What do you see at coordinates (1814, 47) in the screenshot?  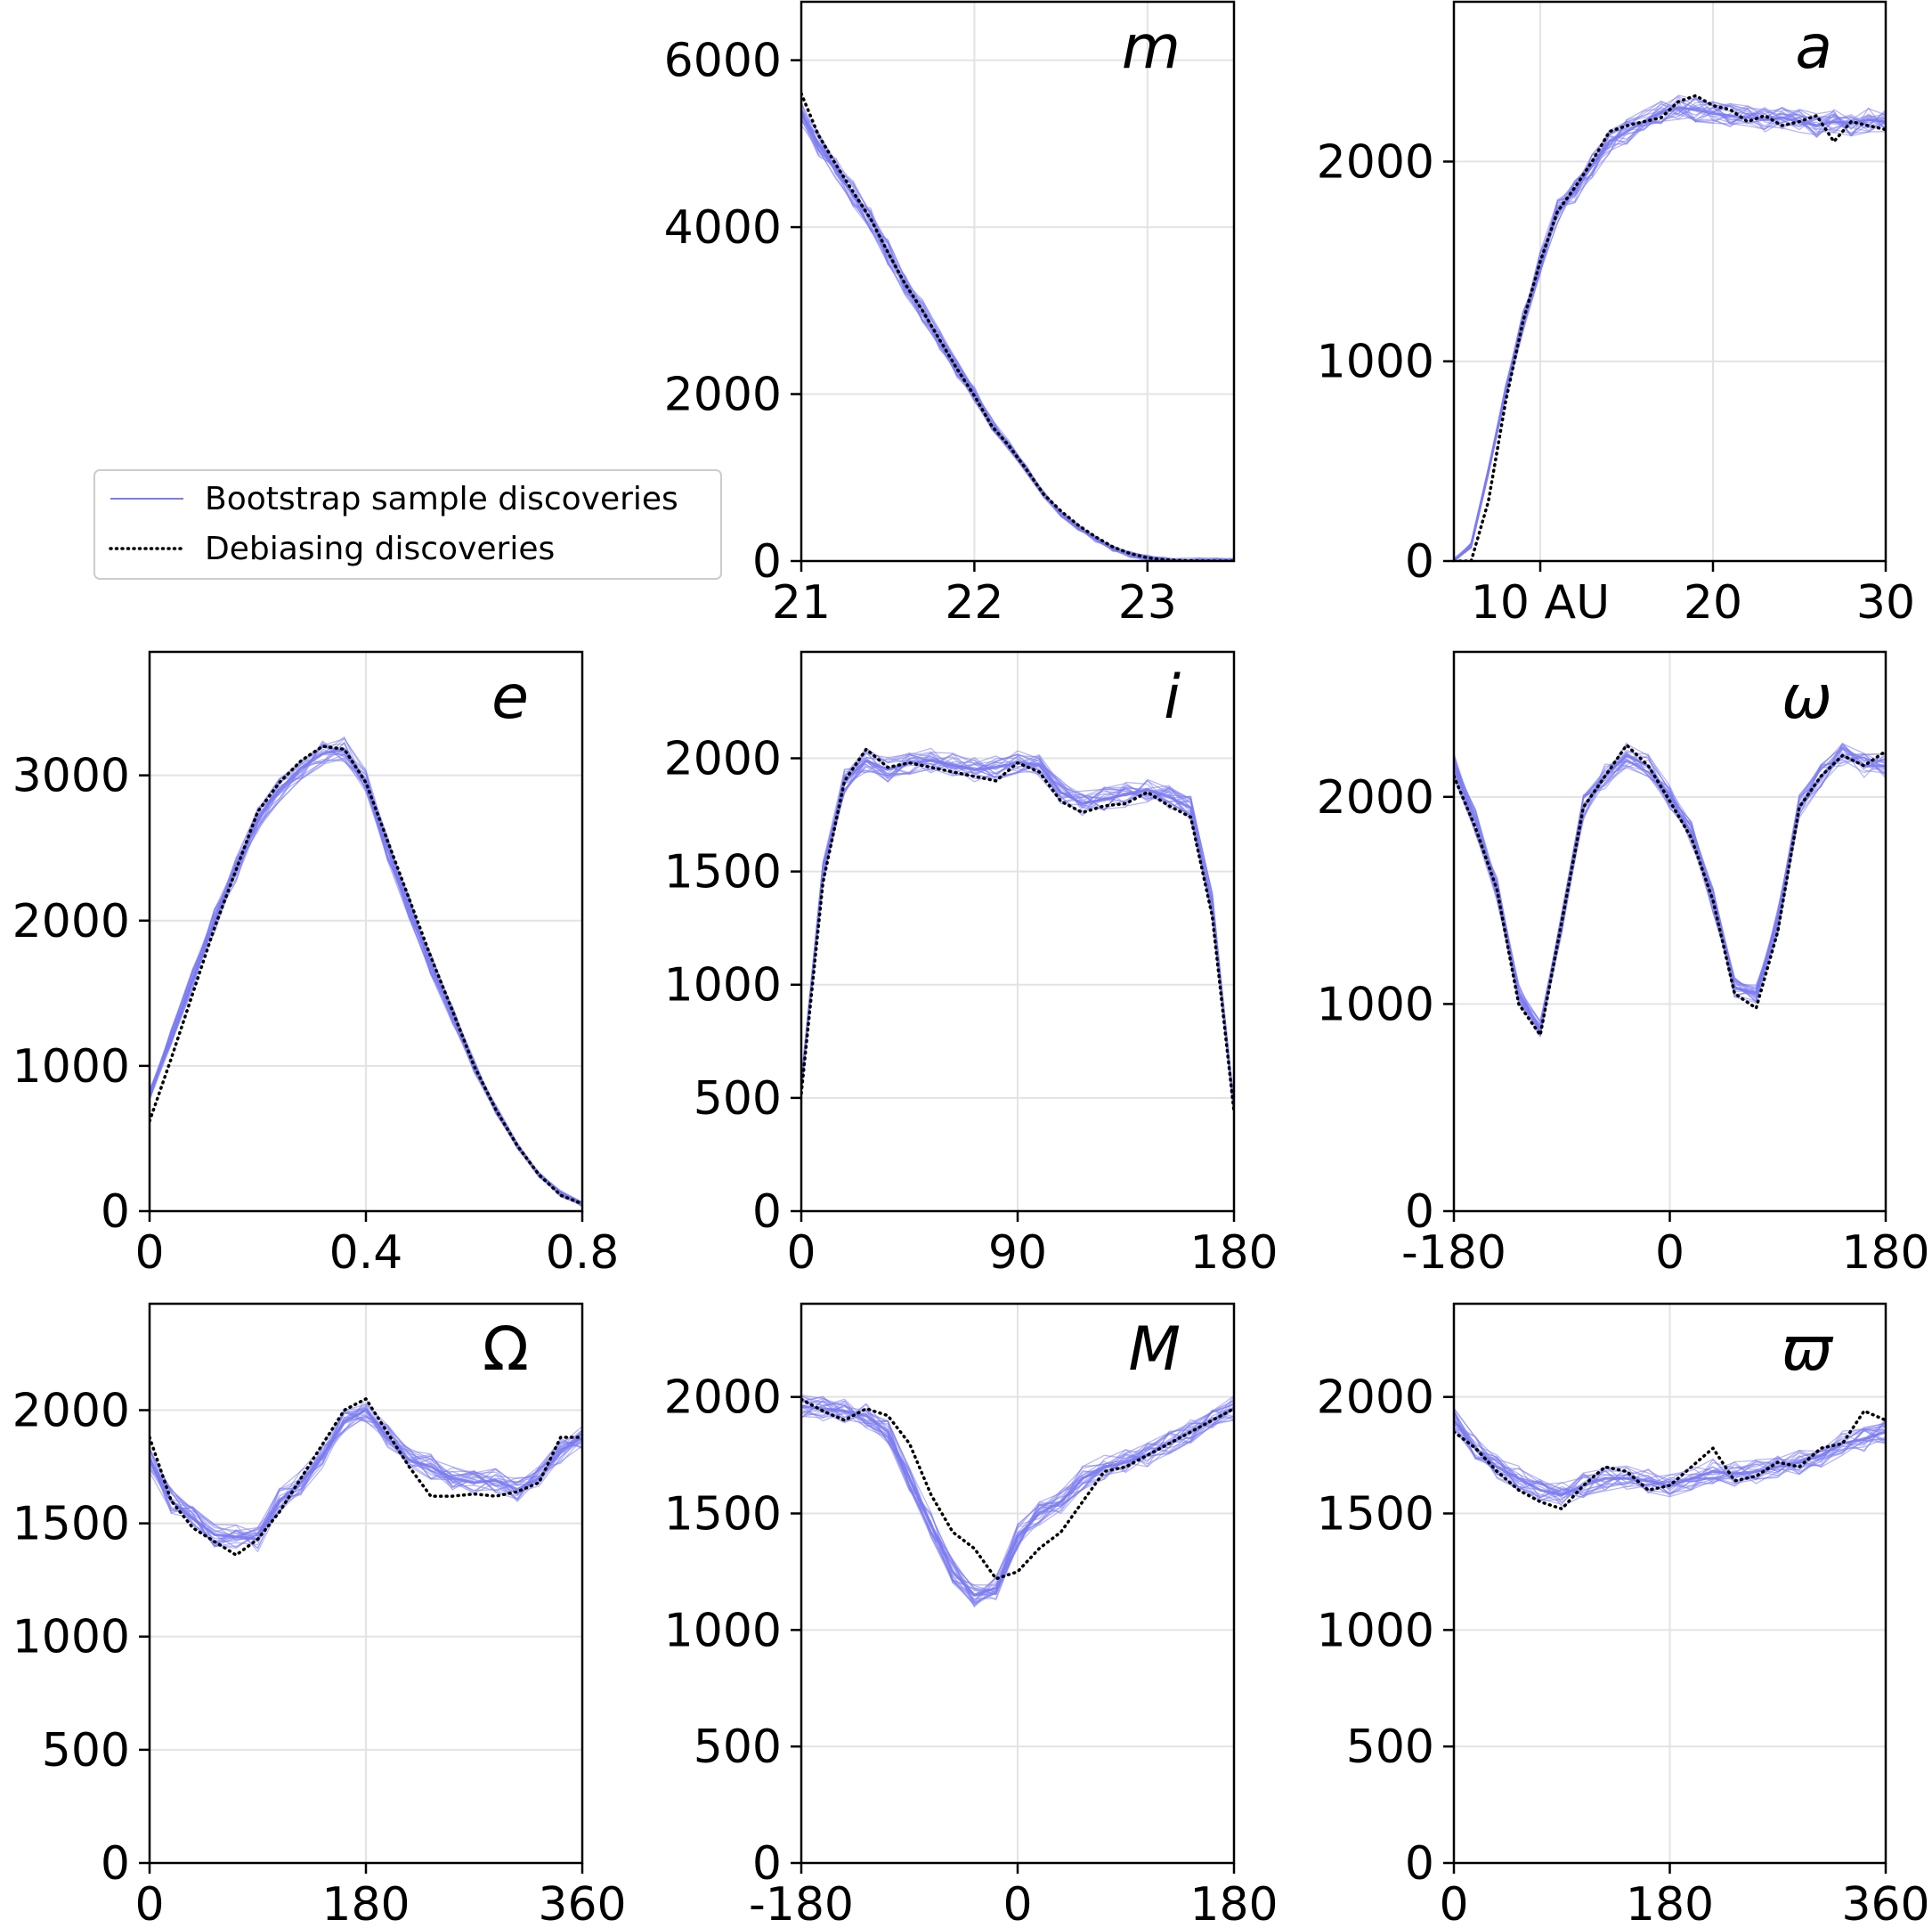 I see `panel-title: a` at bounding box center [1814, 47].